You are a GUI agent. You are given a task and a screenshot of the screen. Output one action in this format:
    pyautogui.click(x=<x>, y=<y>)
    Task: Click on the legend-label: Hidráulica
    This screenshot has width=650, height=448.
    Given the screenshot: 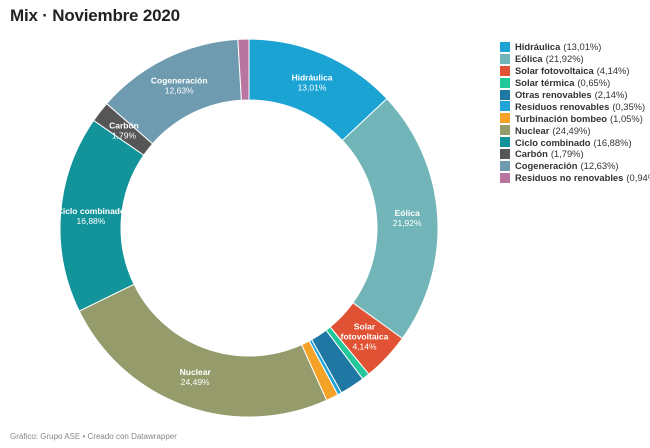 What is the action you would take?
    pyautogui.click(x=538, y=47)
    